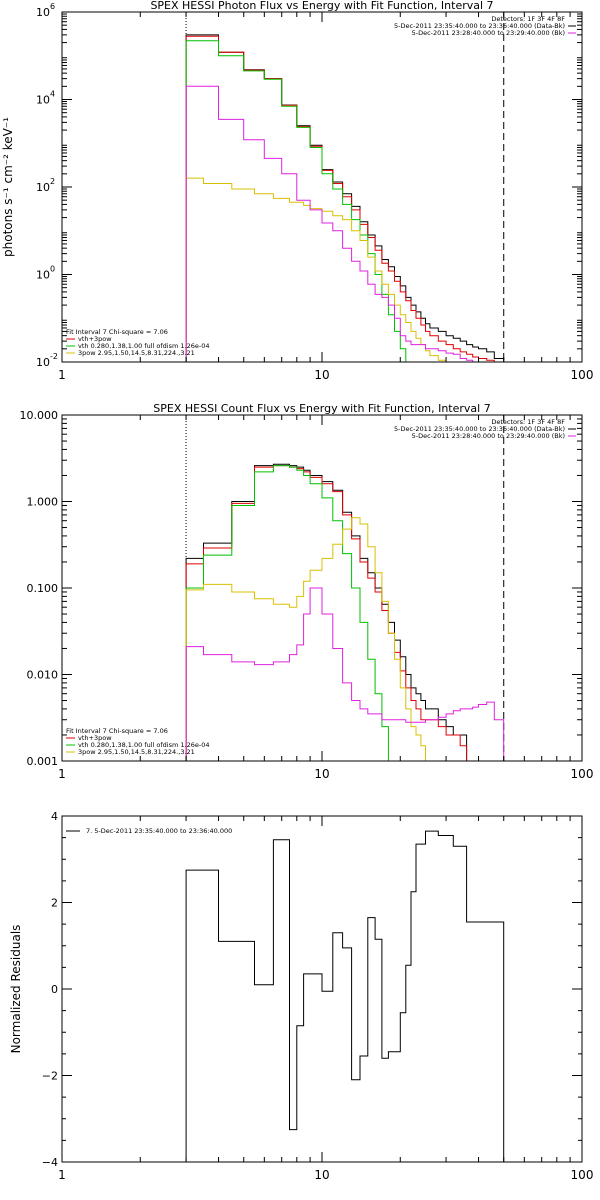  I want to click on y-tick-exponent: 2, so click(52, 181).